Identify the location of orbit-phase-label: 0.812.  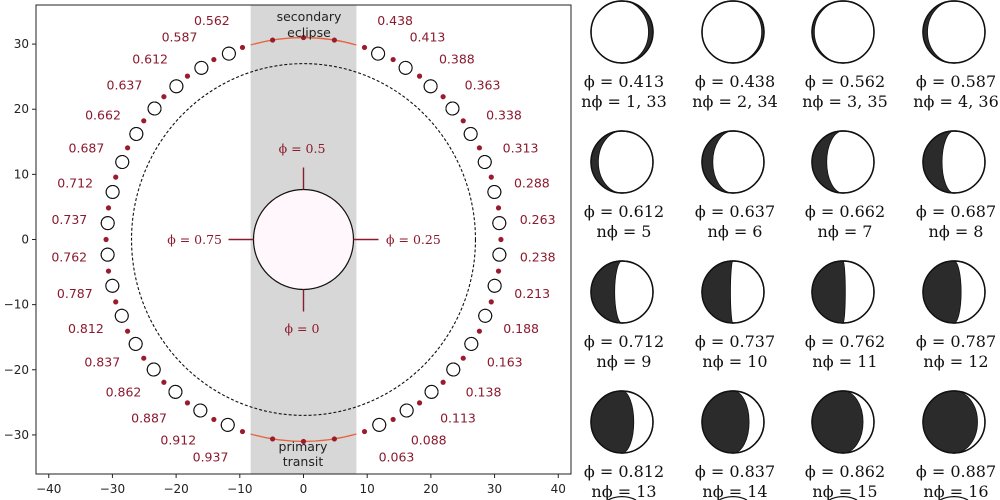
(86, 328).